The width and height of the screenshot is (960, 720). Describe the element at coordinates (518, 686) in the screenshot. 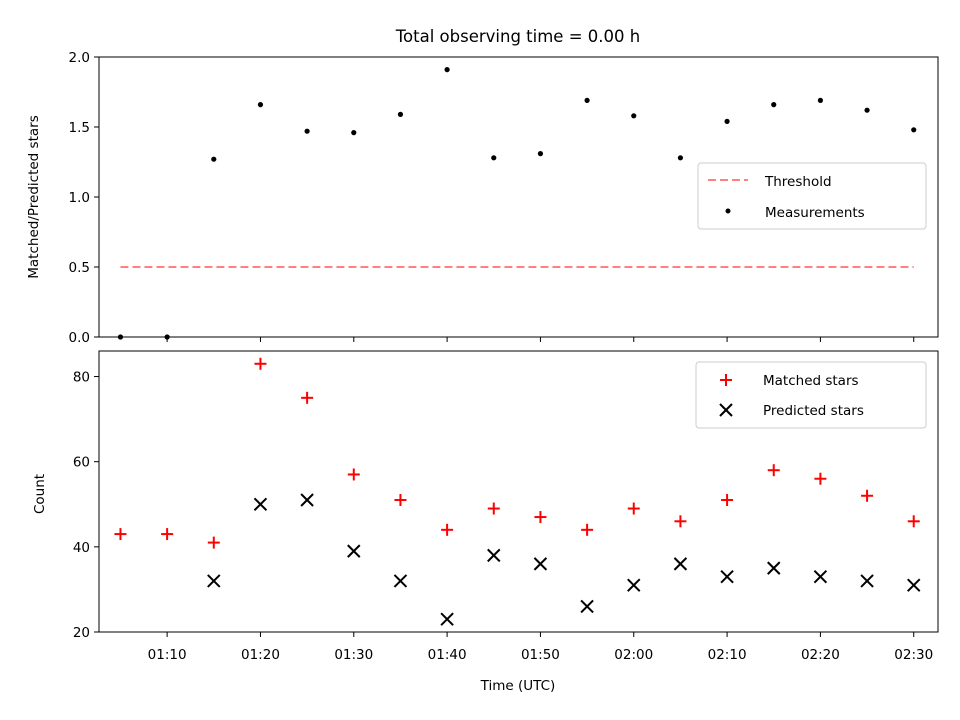

I see `x-axis-label: Time (UTC)` at that location.